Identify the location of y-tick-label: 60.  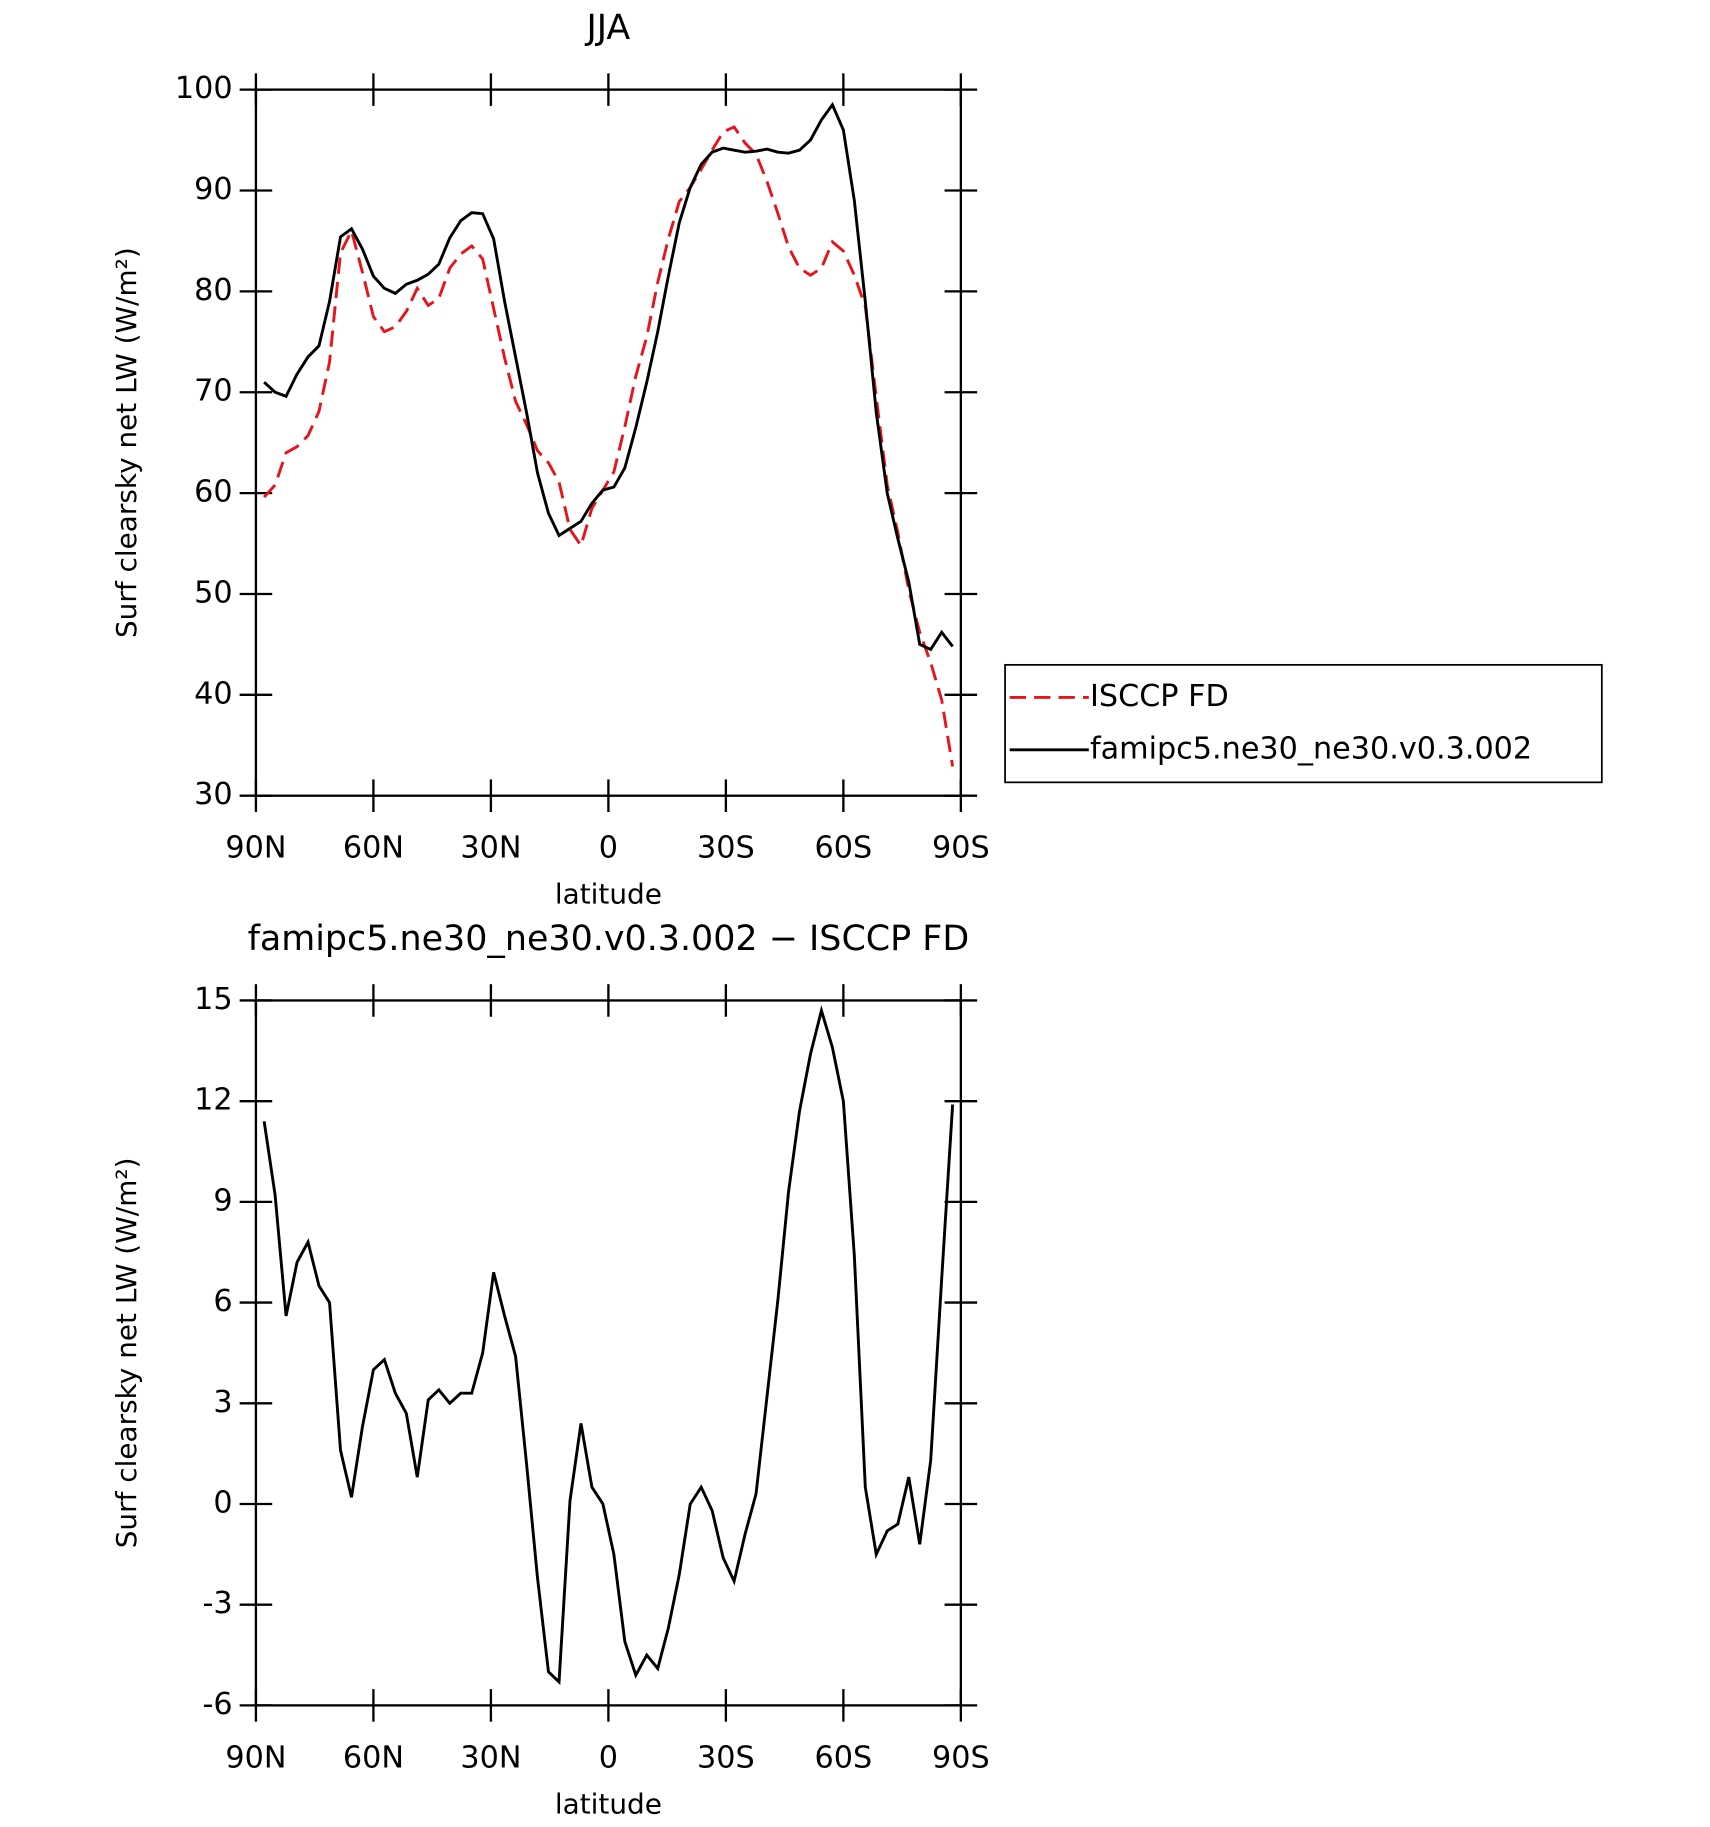
(213, 492).